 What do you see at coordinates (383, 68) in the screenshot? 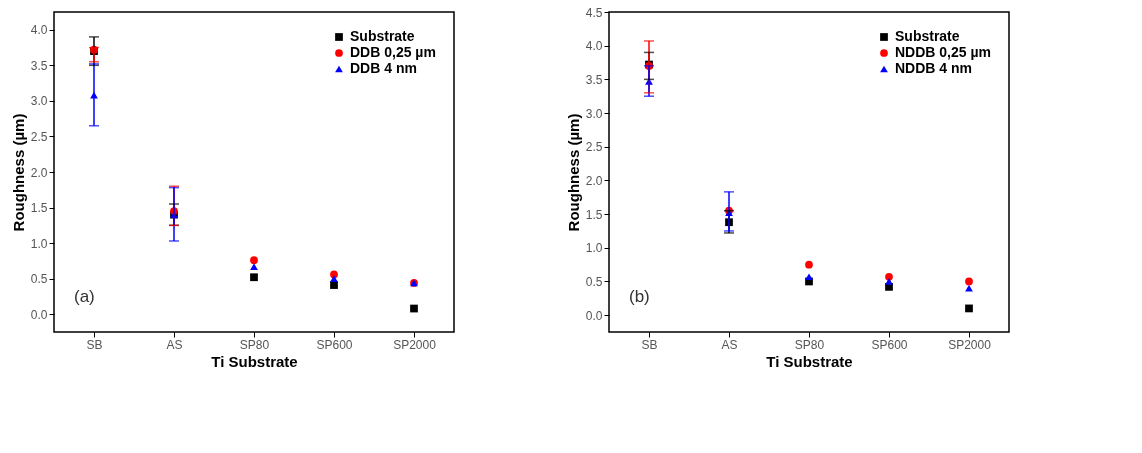
I see `legend-label: DDB 4 nm` at bounding box center [383, 68].